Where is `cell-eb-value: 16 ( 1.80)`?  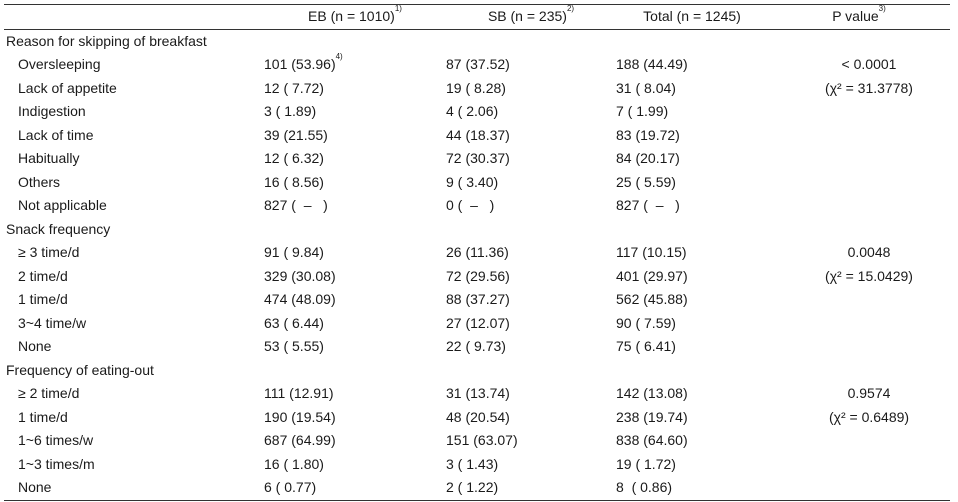
cell-eb-value: 16 ( 1.80) is located at coordinates (294, 463).